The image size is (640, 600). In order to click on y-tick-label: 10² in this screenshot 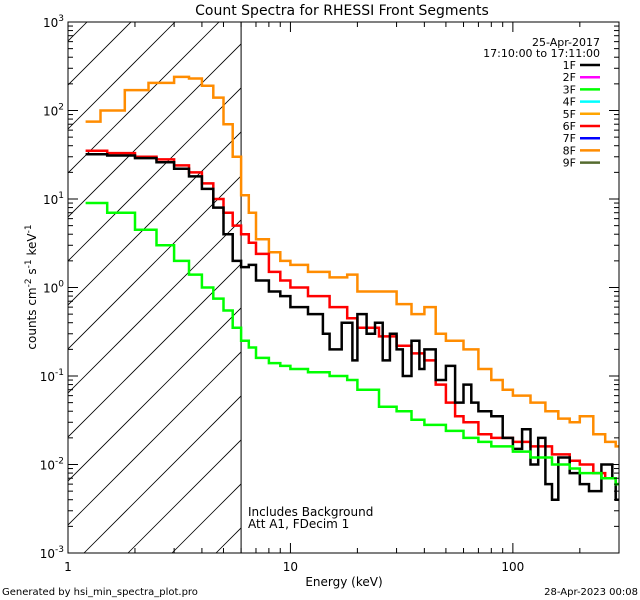, I will do `click(53, 111)`.